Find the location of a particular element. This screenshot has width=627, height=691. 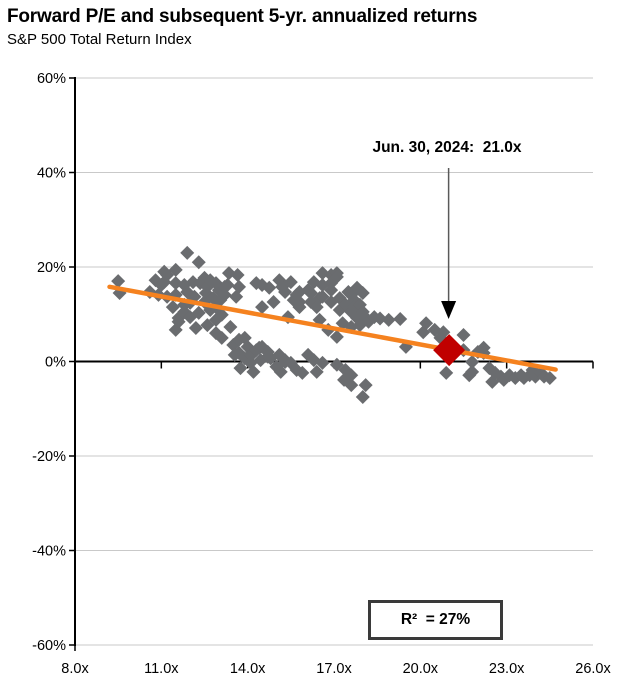

y-tick-label: 20% is located at coordinates (51, 268).